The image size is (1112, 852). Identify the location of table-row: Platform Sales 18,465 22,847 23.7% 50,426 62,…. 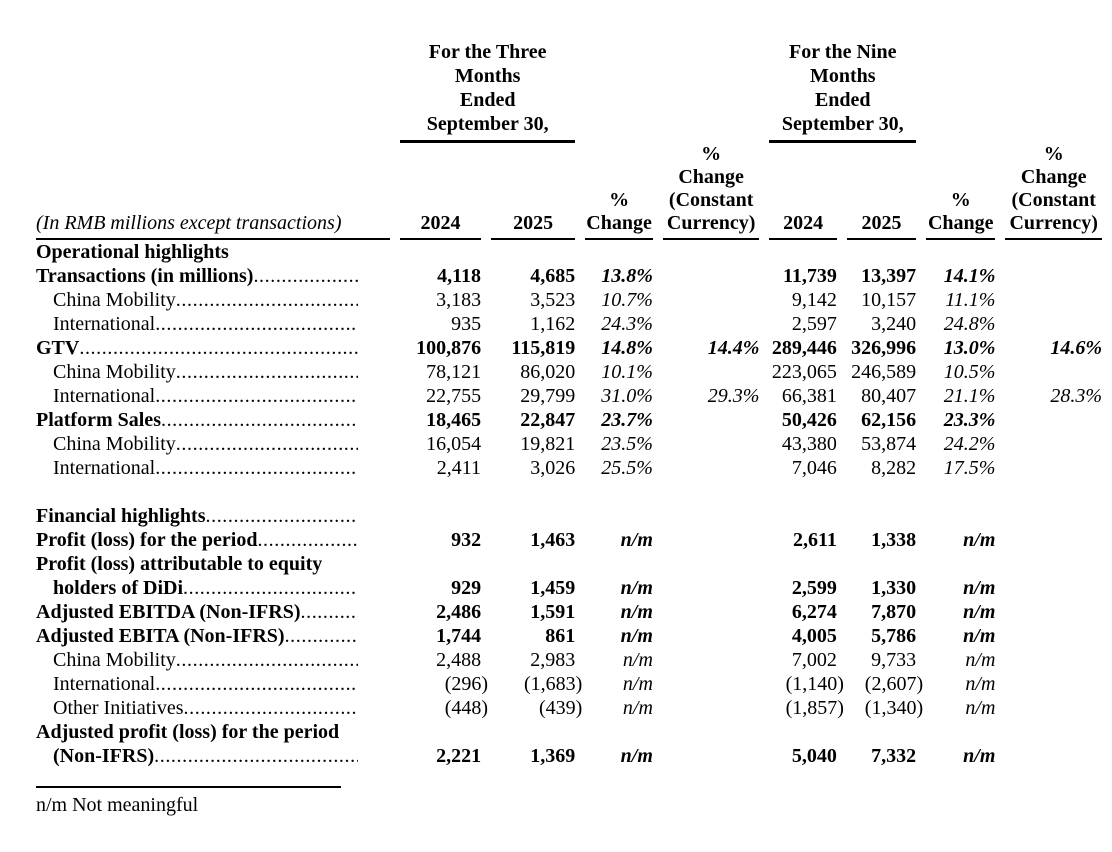
(569, 420).